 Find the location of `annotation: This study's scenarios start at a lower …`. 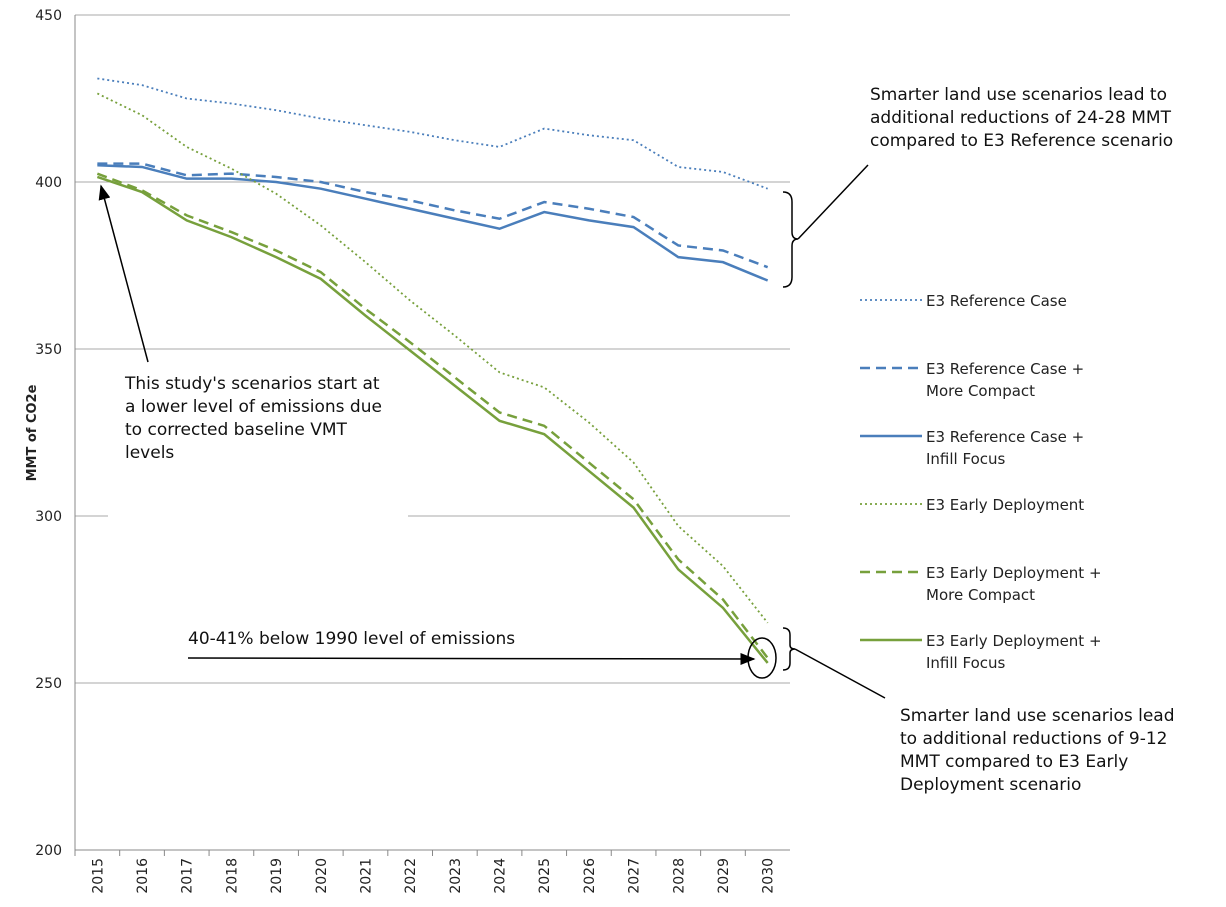

annotation: This study's scenarios start at a lower … is located at coordinates (253, 418).